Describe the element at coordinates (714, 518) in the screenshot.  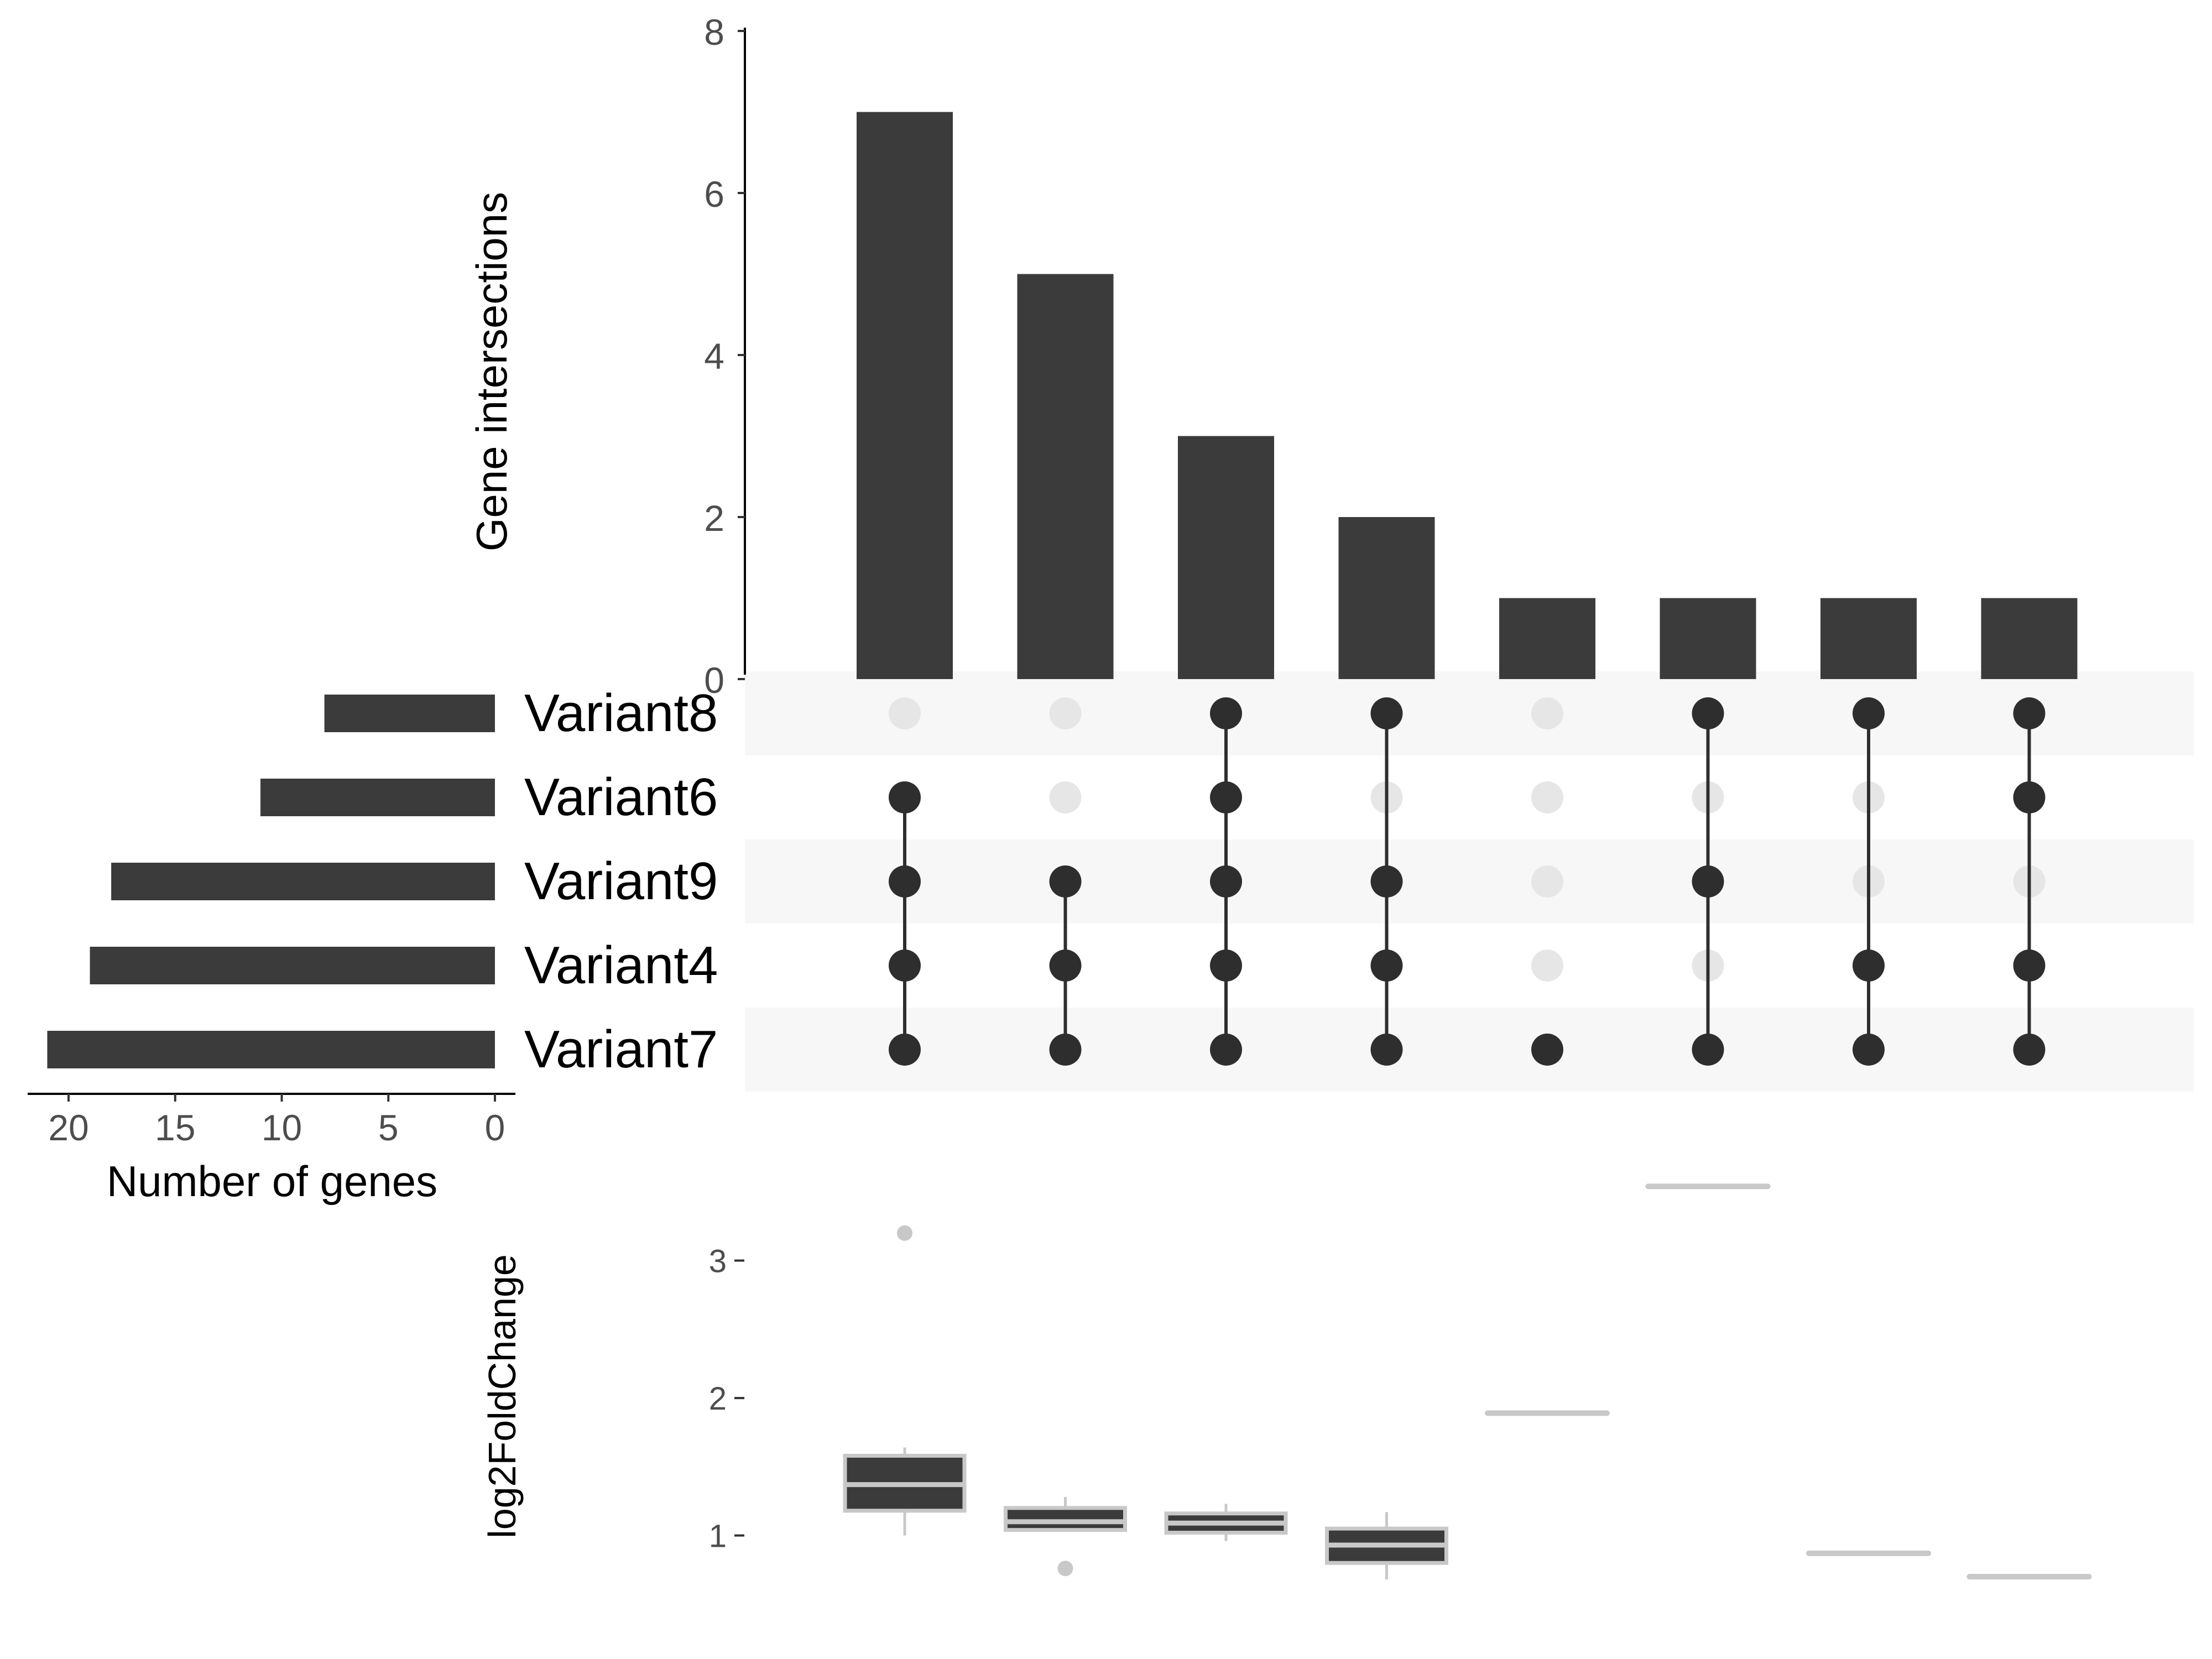
I see `intersection-y-tick-label: 2` at that location.